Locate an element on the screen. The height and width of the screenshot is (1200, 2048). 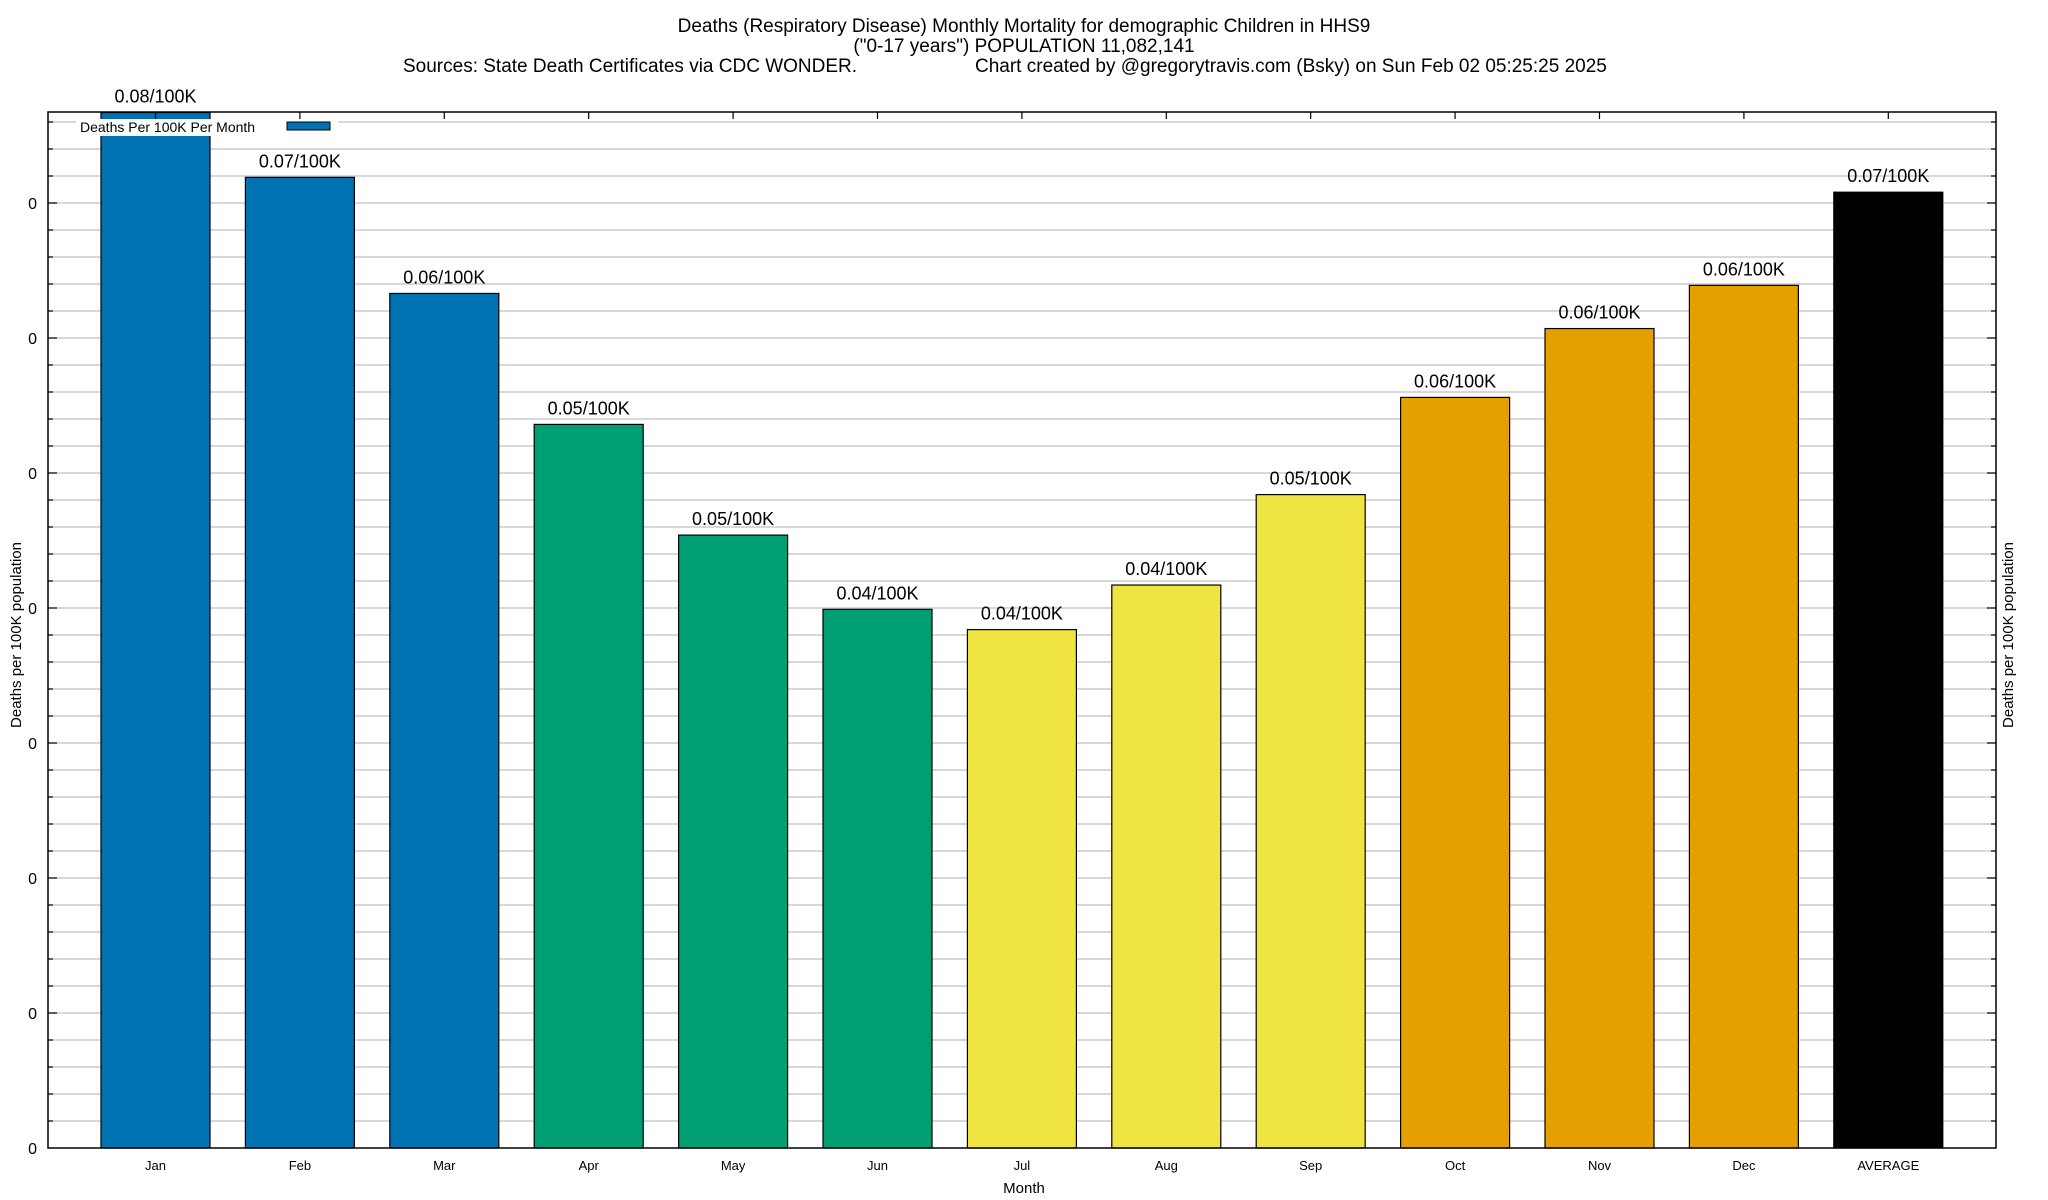
bar-average is located at coordinates (1888, 670).